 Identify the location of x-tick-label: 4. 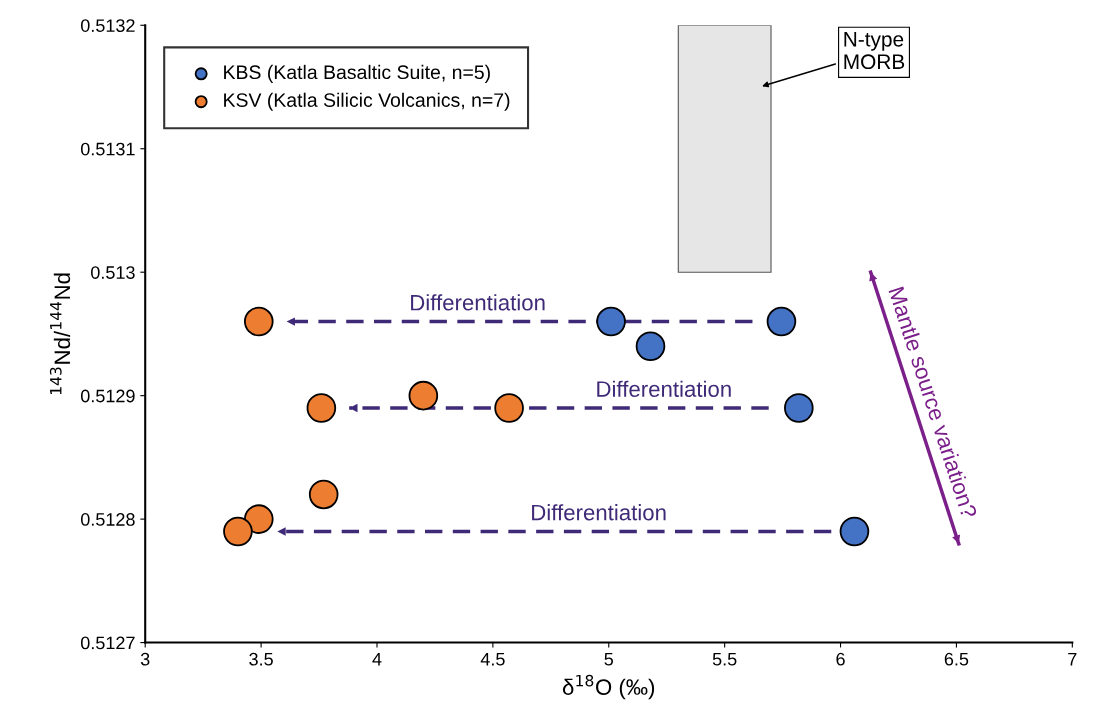
(377, 659).